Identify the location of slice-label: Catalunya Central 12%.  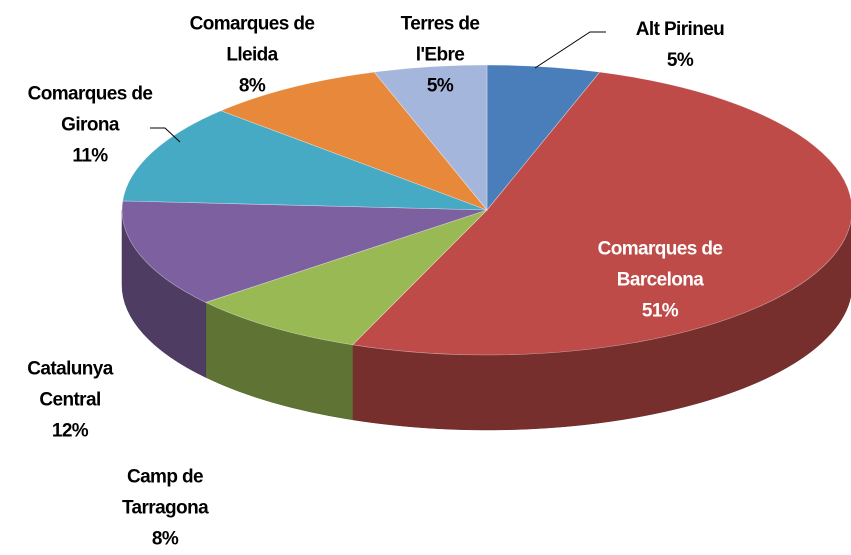
(70, 400).